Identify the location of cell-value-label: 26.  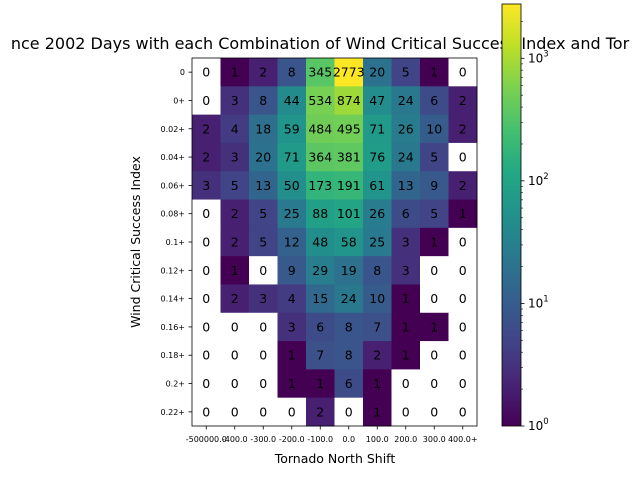
(406, 128).